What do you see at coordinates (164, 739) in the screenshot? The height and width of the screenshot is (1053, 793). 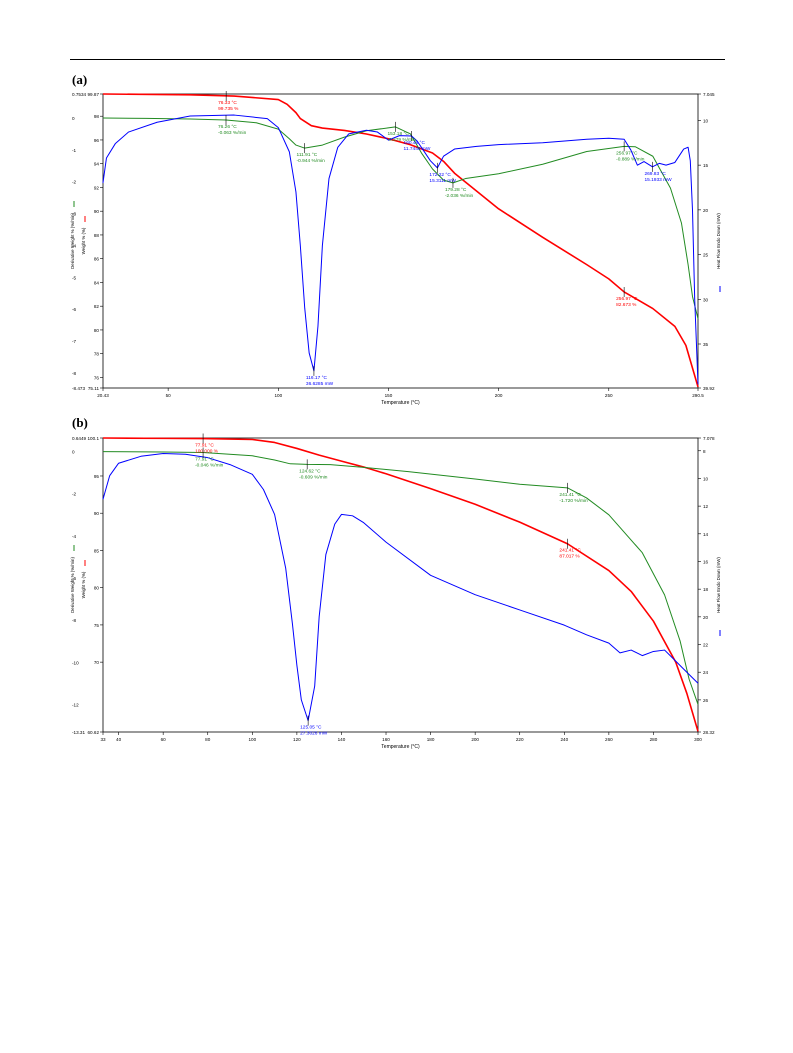 I see `chart-b-x-tick-label: 60` at bounding box center [164, 739].